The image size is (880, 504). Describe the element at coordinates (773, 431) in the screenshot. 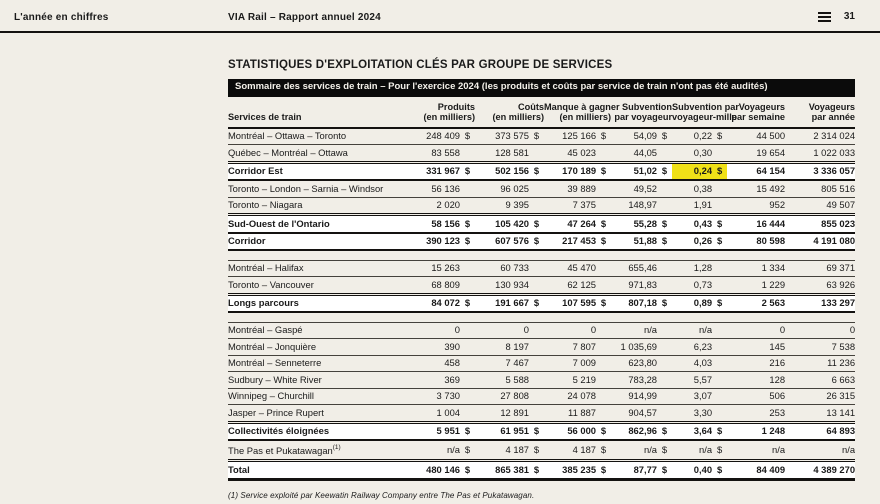

I see `voyageurs-semaine: 1 248` at that location.